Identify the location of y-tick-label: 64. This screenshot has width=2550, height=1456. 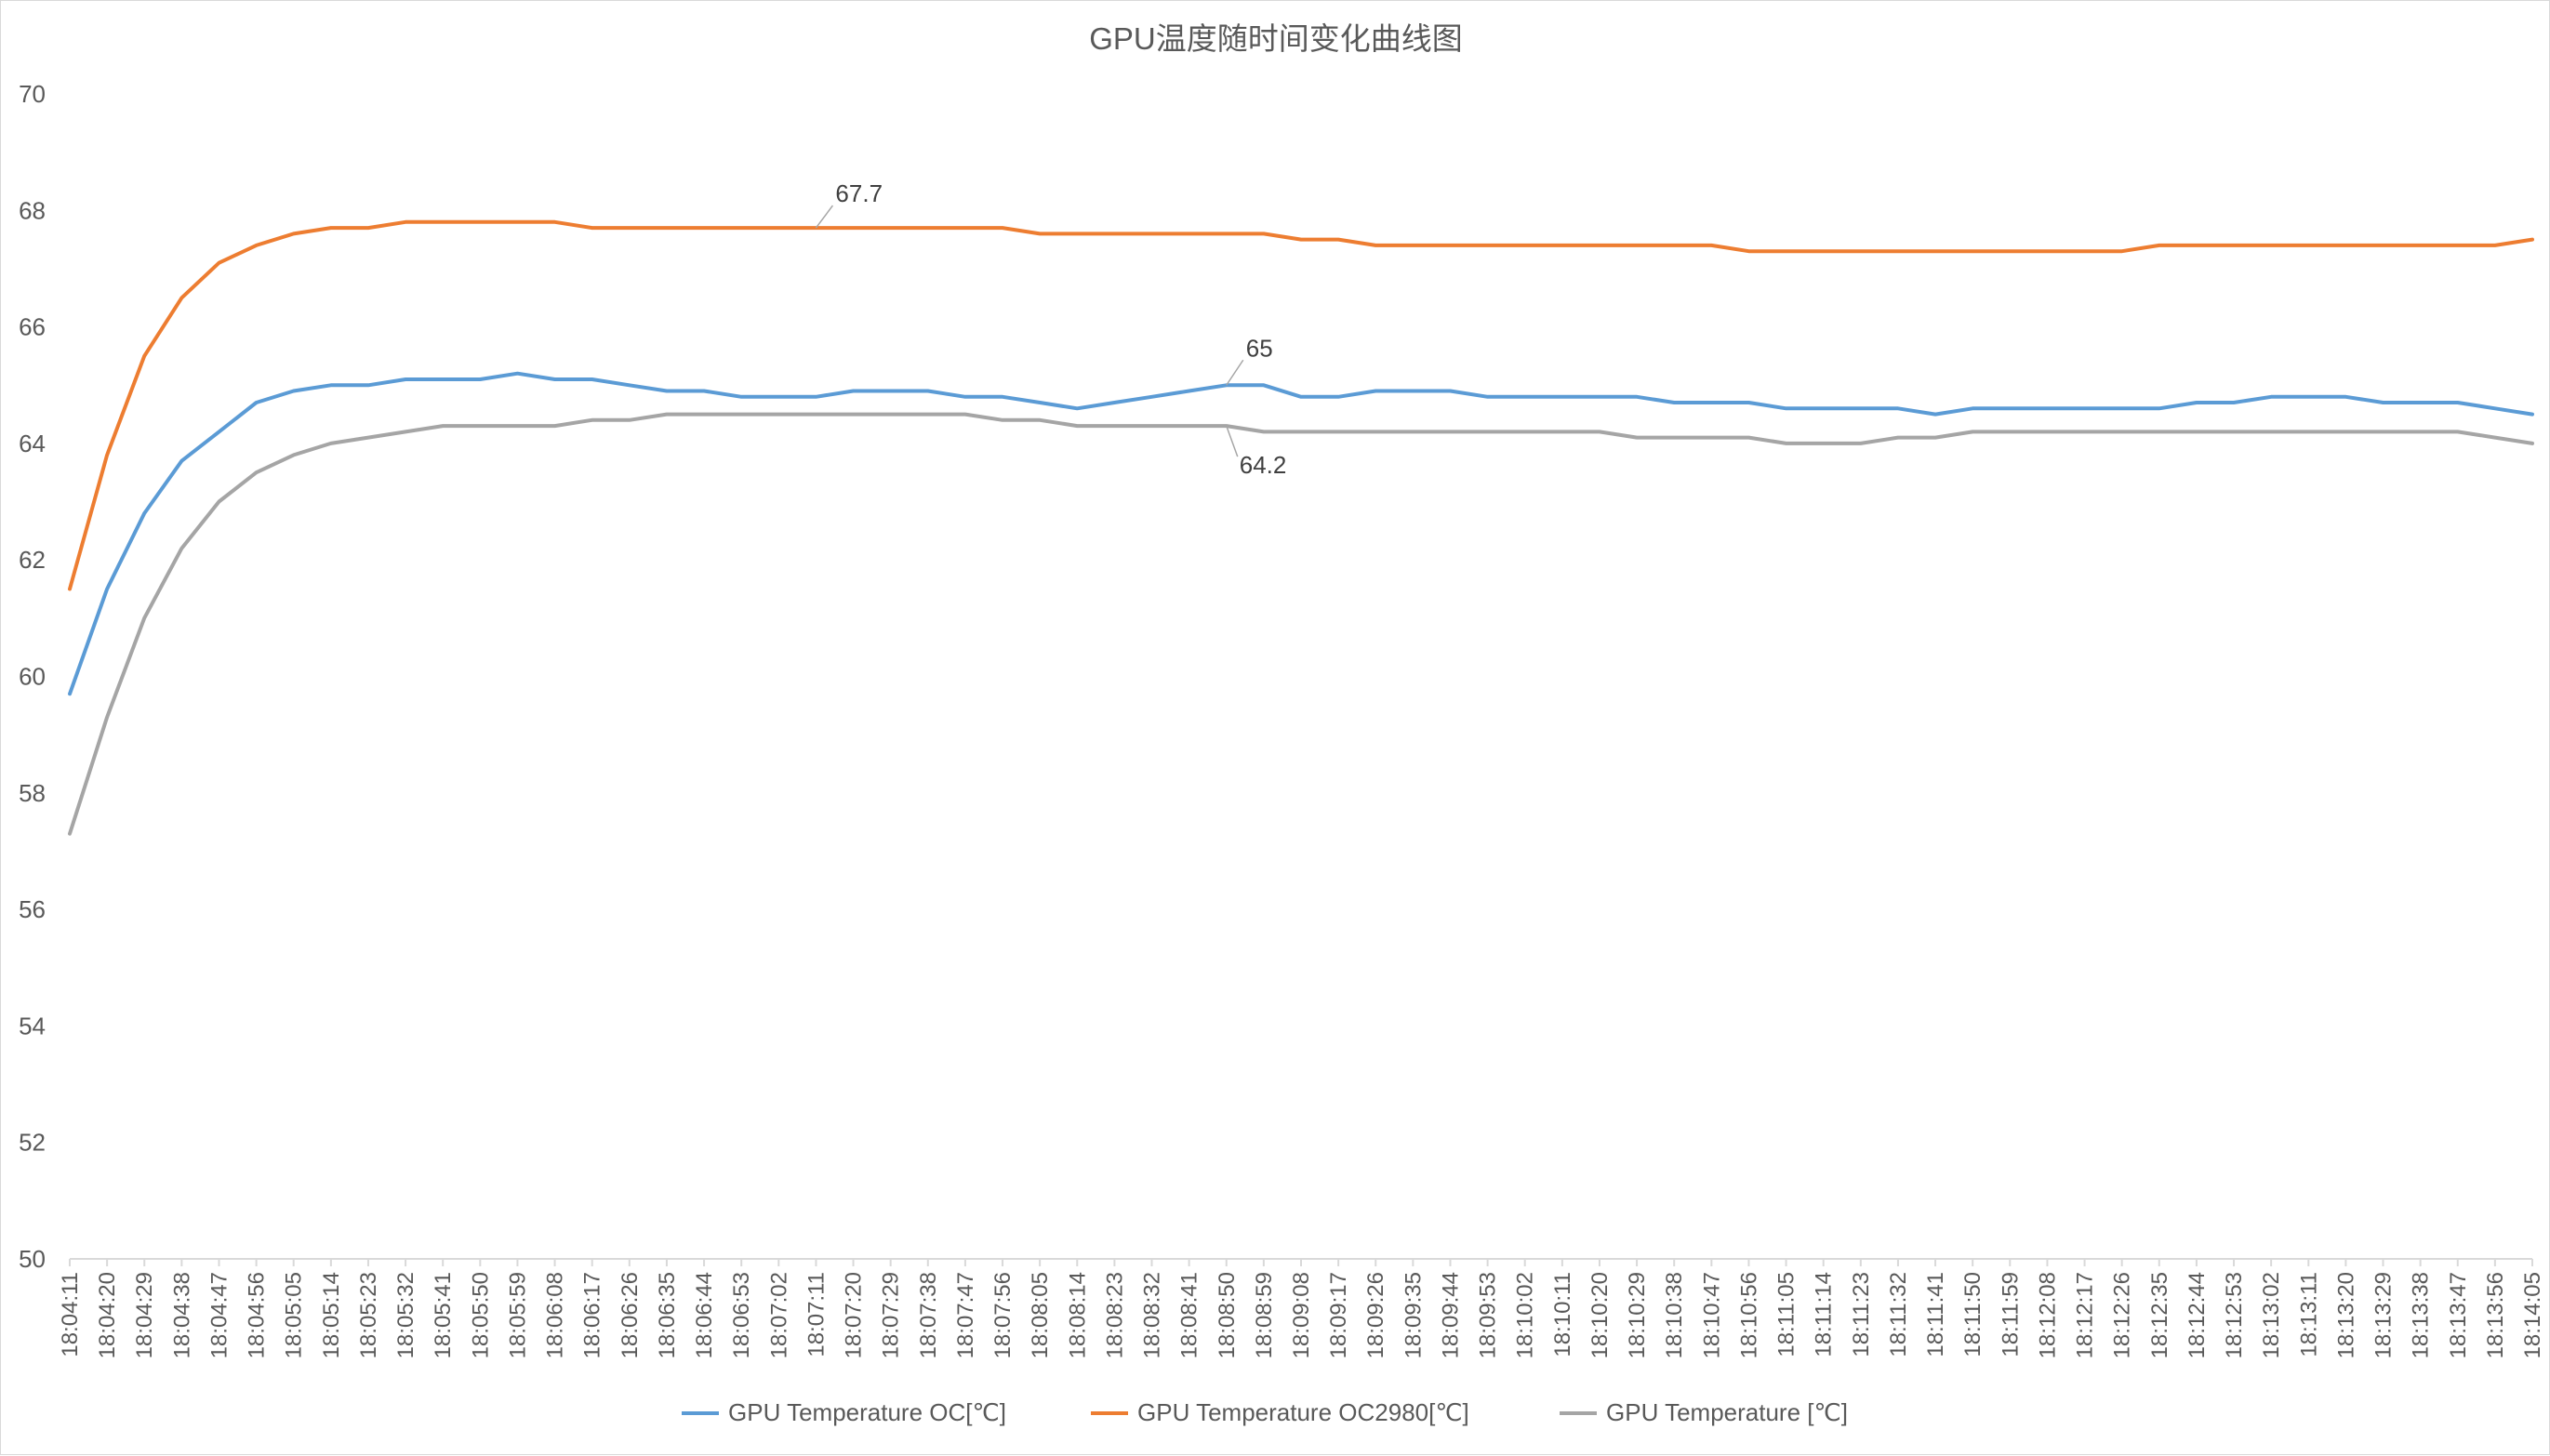
(32, 443).